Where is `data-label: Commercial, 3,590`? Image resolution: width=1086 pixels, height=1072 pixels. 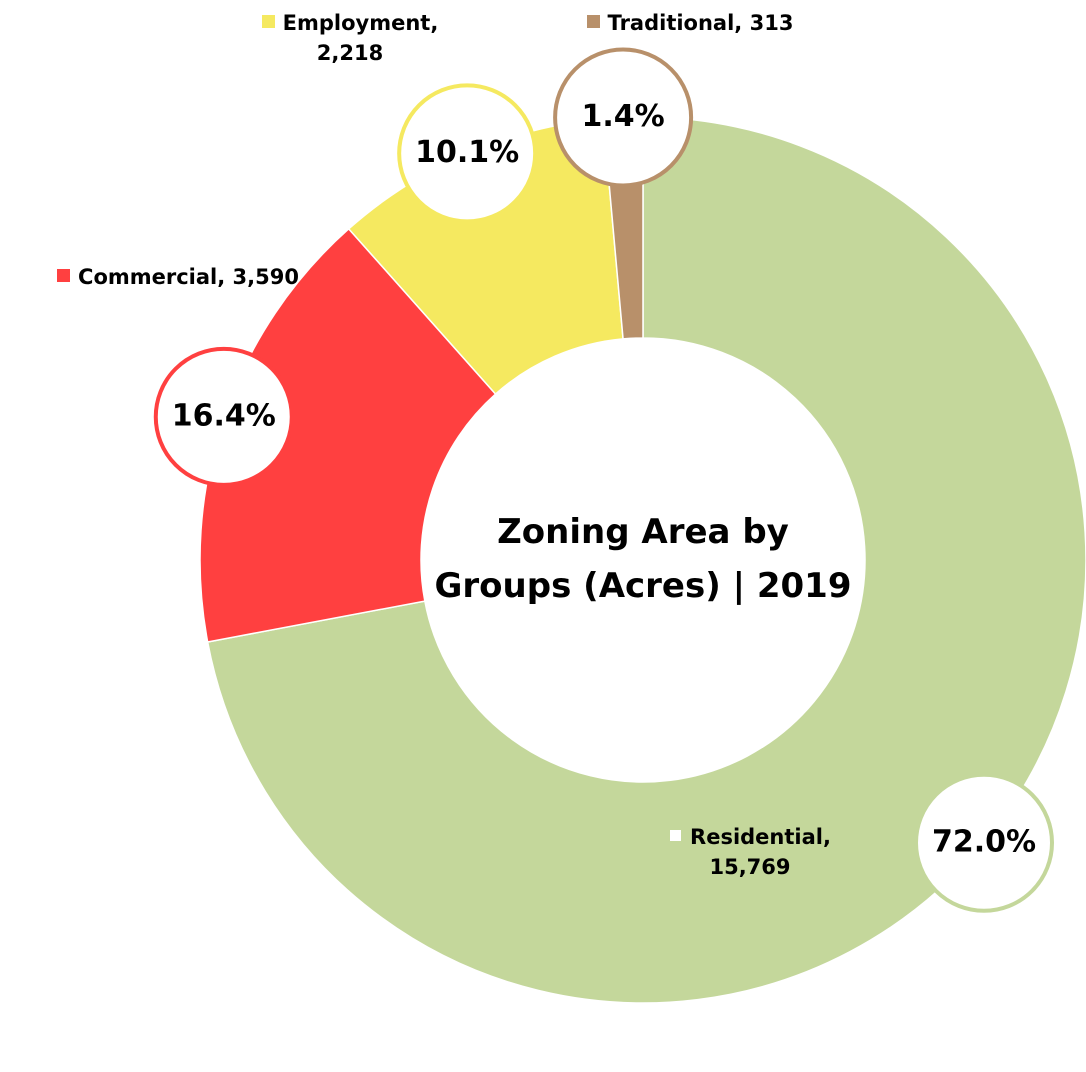 data-label: Commercial, 3,590 is located at coordinates (178, 277).